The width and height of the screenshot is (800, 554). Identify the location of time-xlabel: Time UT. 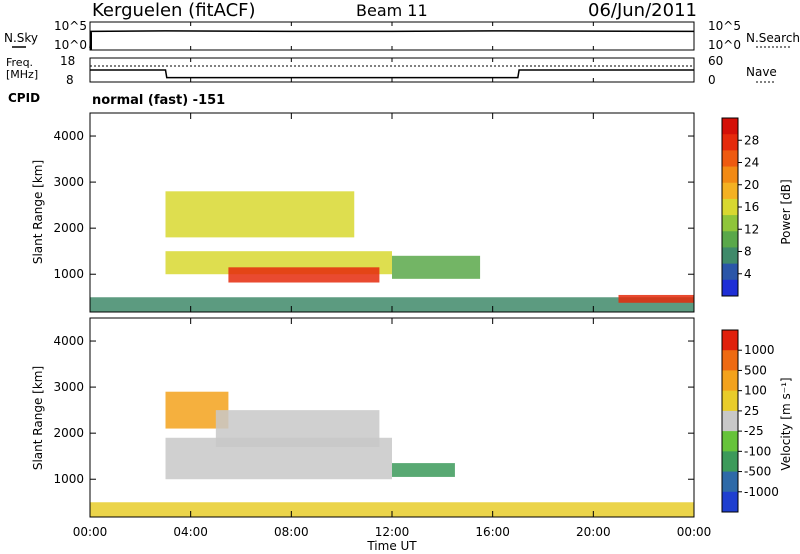
(391, 546).